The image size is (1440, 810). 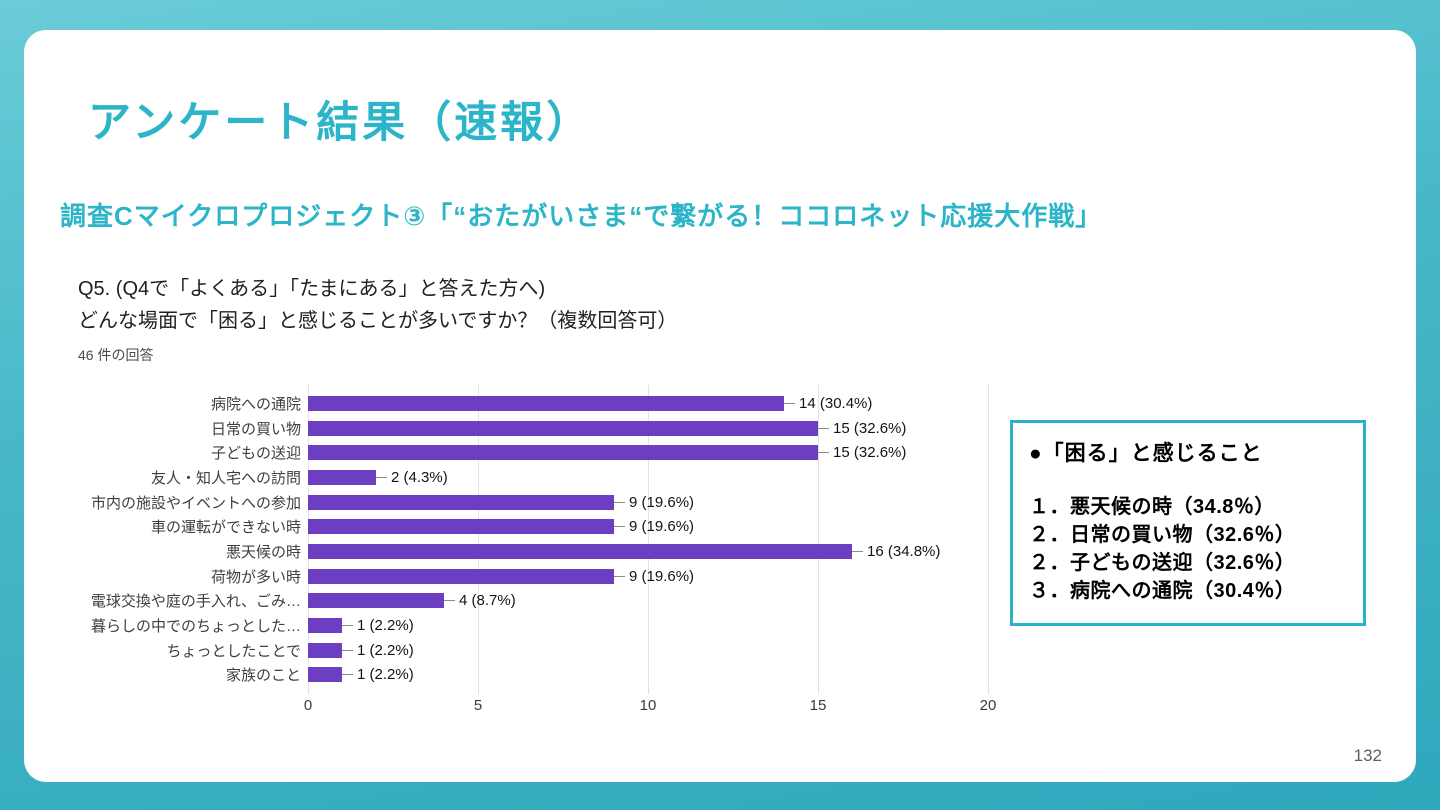 What do you see at coordinates (233, 651) in the screenshot?
I see `category-label: ちょっとしたことで` at bounding box center [233, 651].